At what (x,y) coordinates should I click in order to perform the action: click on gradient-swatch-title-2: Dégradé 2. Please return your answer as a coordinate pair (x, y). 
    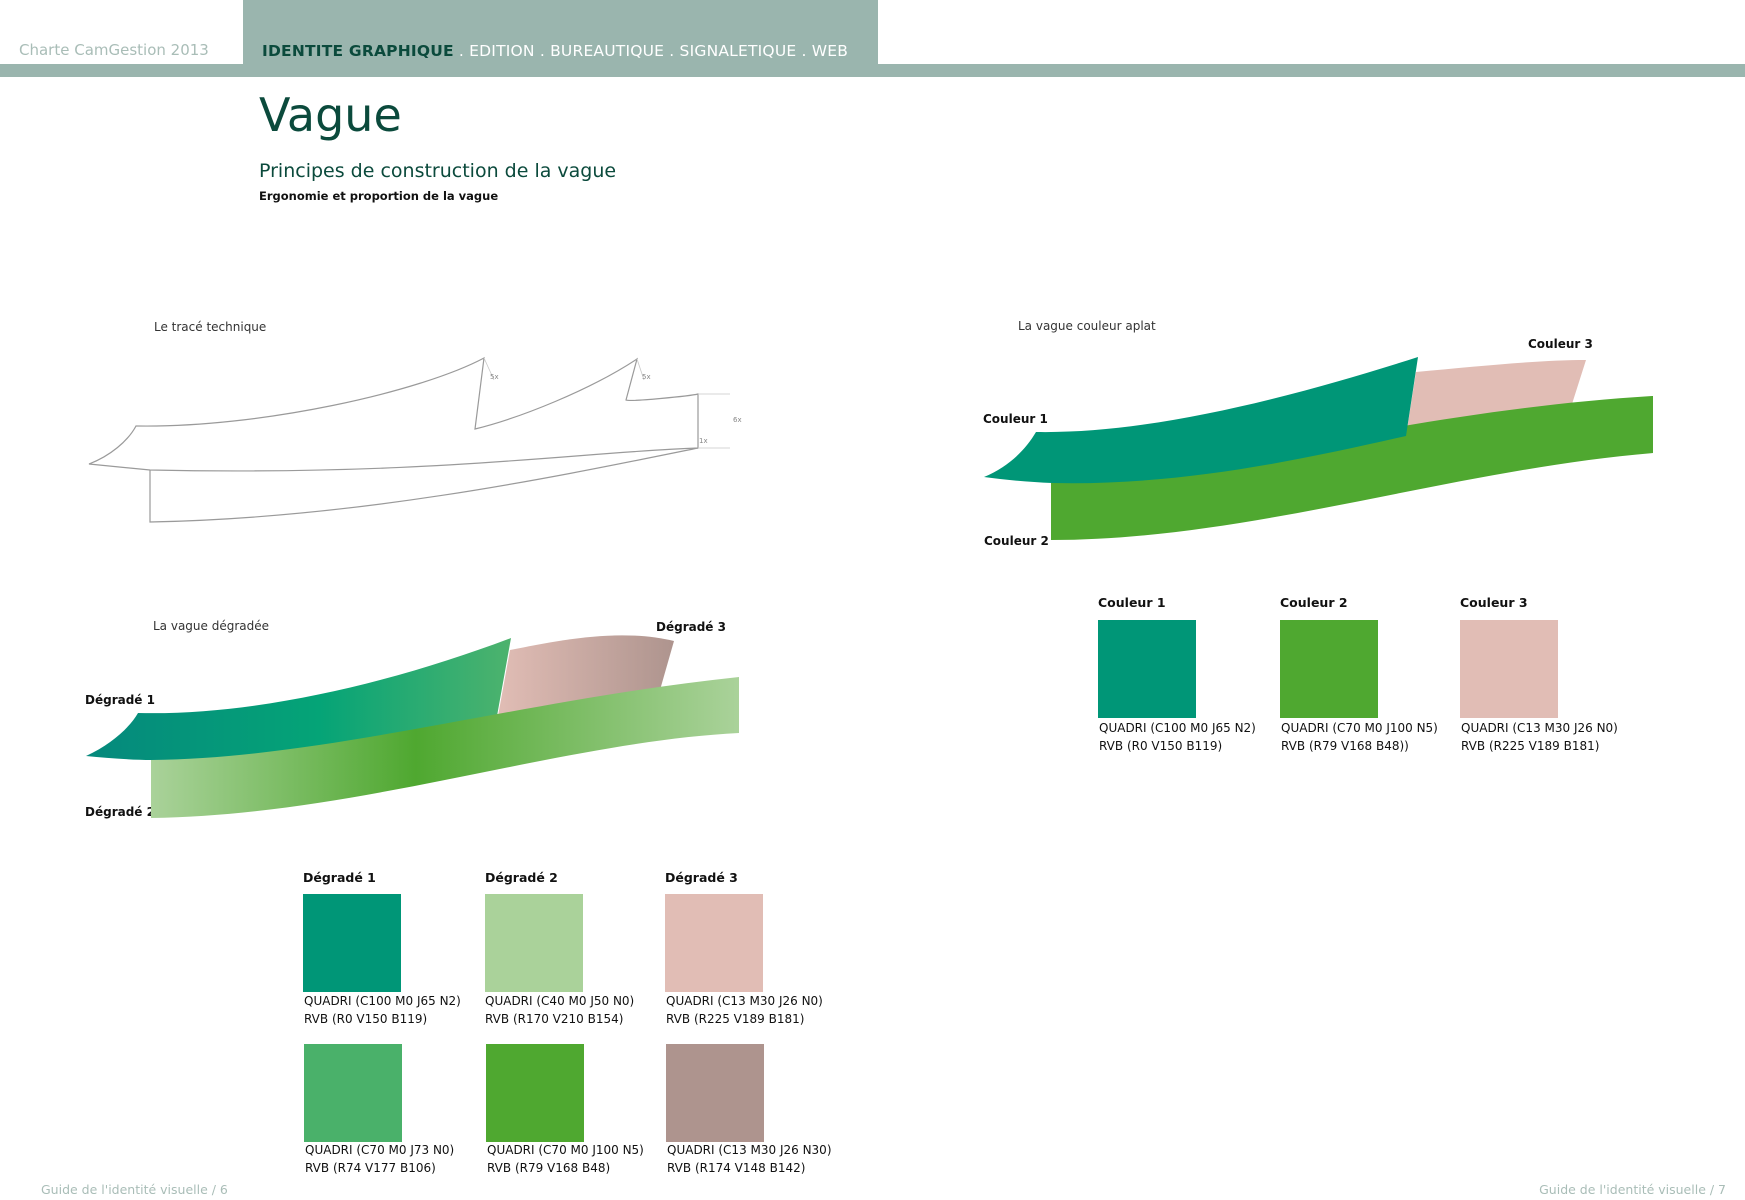
    Looking at the image, I should click on (521, 877).